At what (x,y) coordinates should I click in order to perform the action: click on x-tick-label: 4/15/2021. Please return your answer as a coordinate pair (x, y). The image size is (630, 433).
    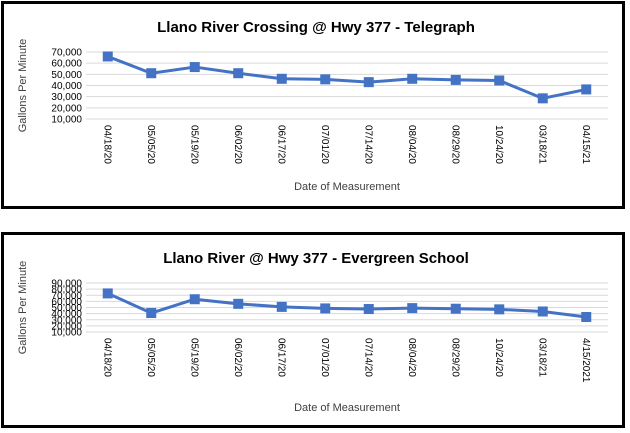
    Looking at the image, I should click on (585, 360).